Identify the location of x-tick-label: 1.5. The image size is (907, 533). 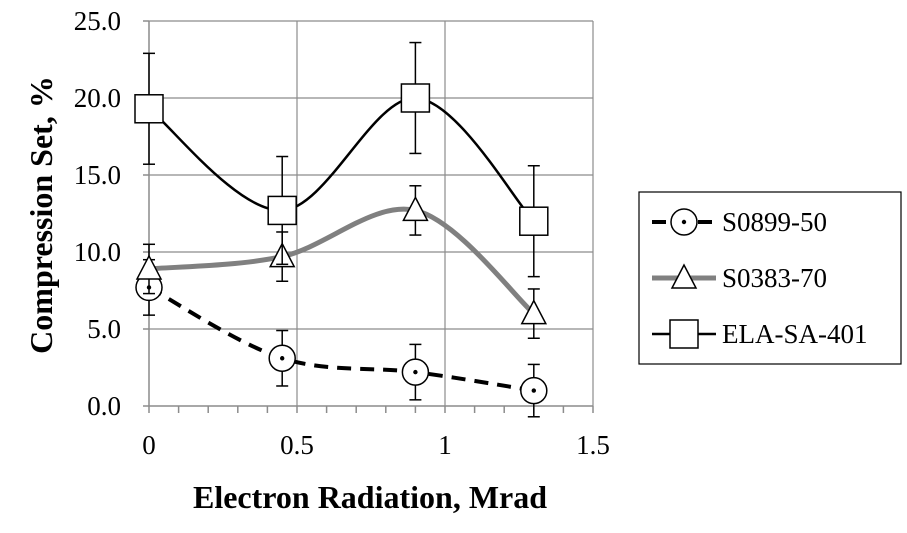
(593, 445).